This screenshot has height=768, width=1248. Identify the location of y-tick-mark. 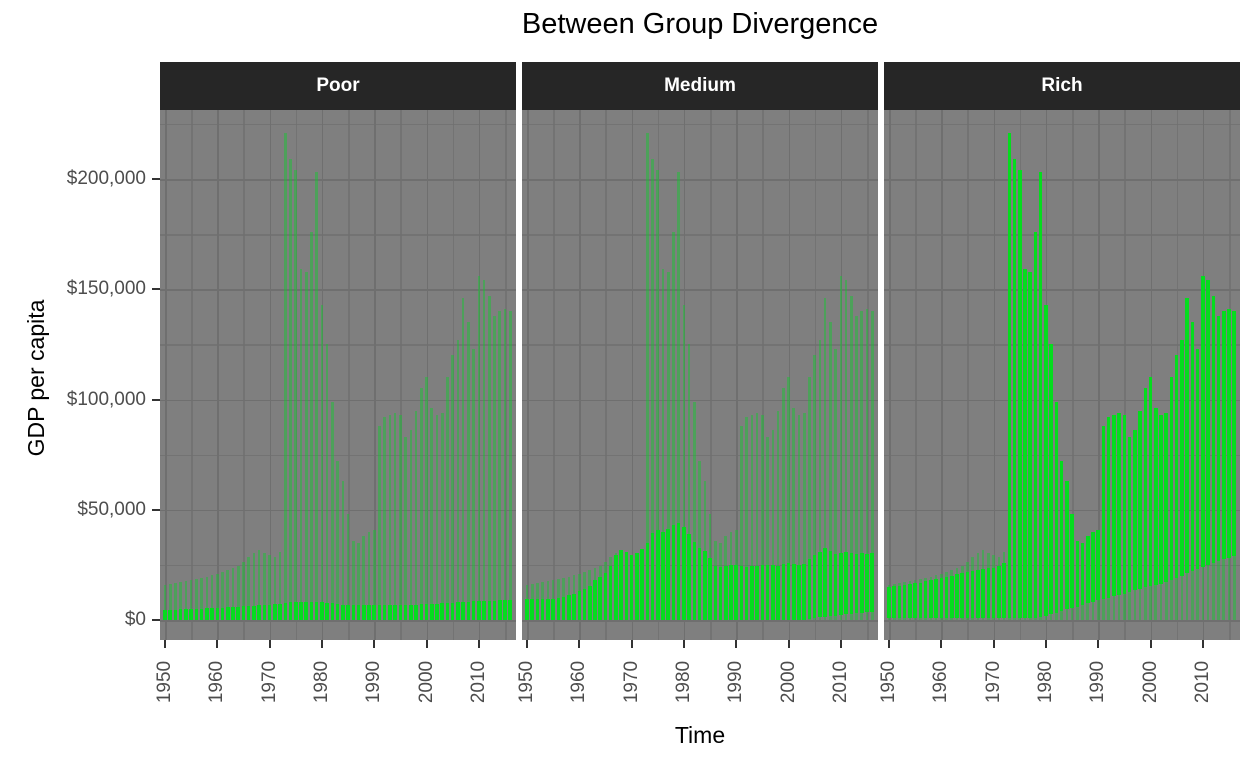
(156, 289).